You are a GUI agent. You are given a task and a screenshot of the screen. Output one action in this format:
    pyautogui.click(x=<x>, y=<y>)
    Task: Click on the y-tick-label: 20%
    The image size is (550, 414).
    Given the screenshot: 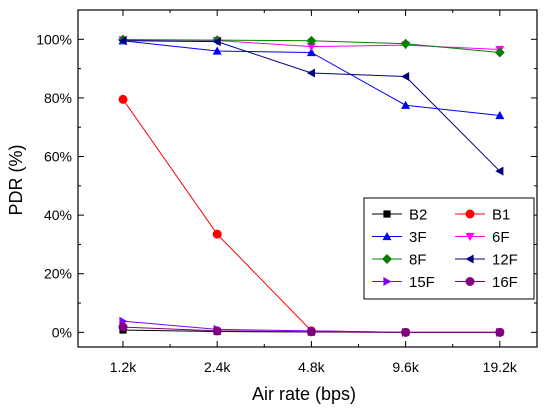 What is the action you would take?
    pyautogui.click(x=58, y=274)
    